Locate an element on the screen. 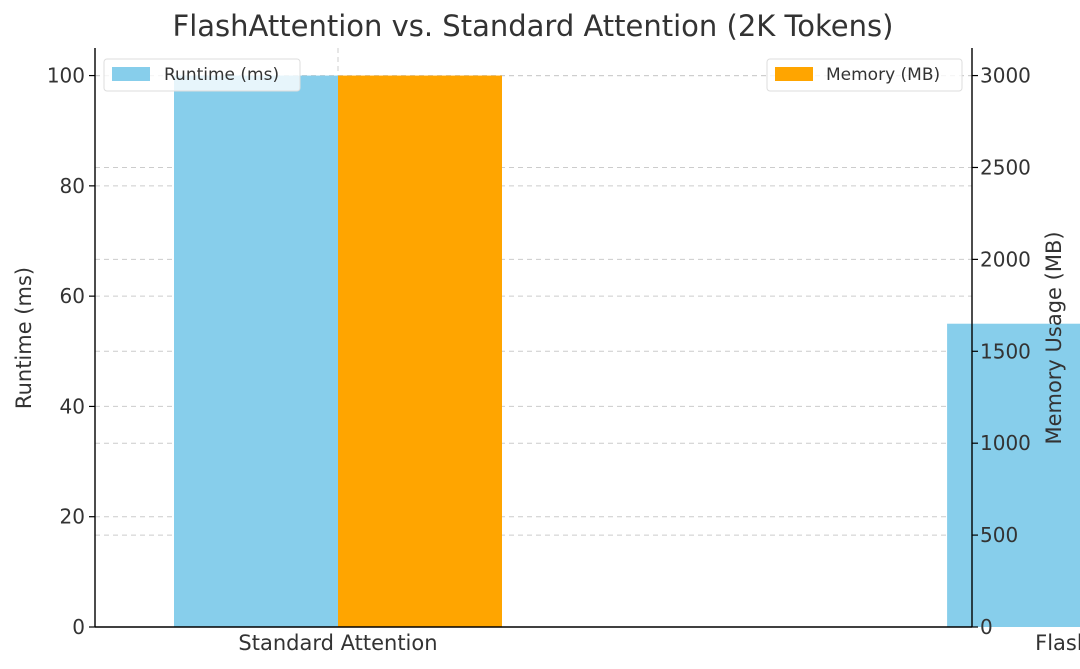  y-left-tick-label-3: 60 is located at coordinates (72, 296).